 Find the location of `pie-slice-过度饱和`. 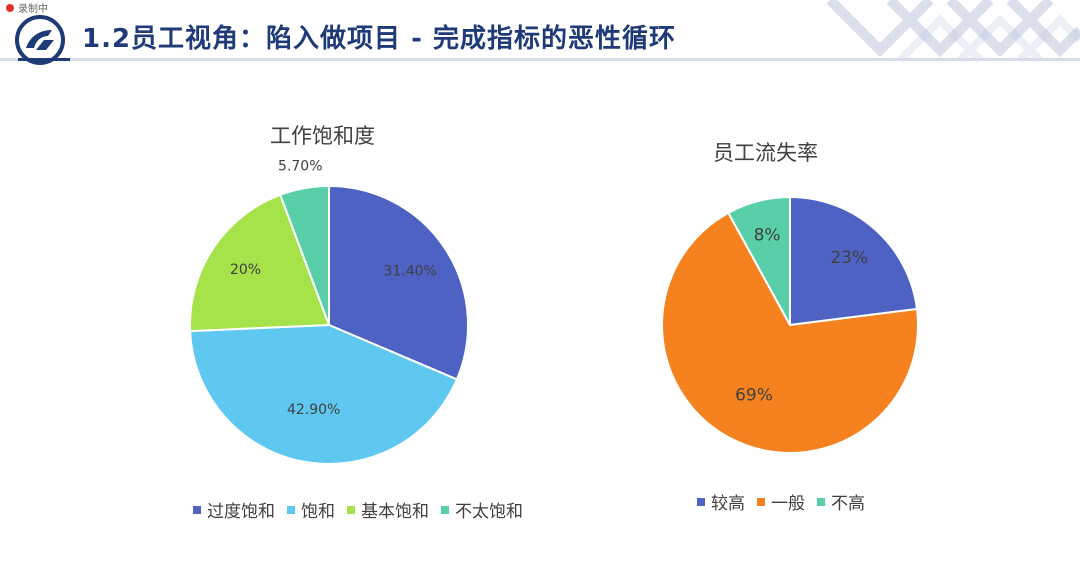

pie-slice-过度饱和 is located at coordinates (398, 282).